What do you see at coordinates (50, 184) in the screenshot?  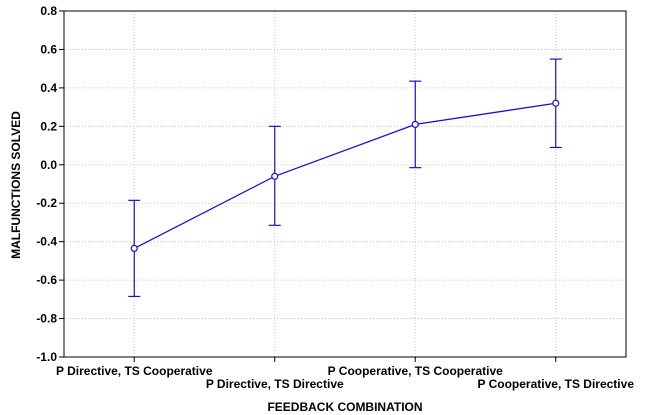 I see `y-axis: -1.0 -0.8 -0.6 -0.4 -0.2 0.0 0.2 0.4 0.6 0.8` at bounding box center [50, 184].